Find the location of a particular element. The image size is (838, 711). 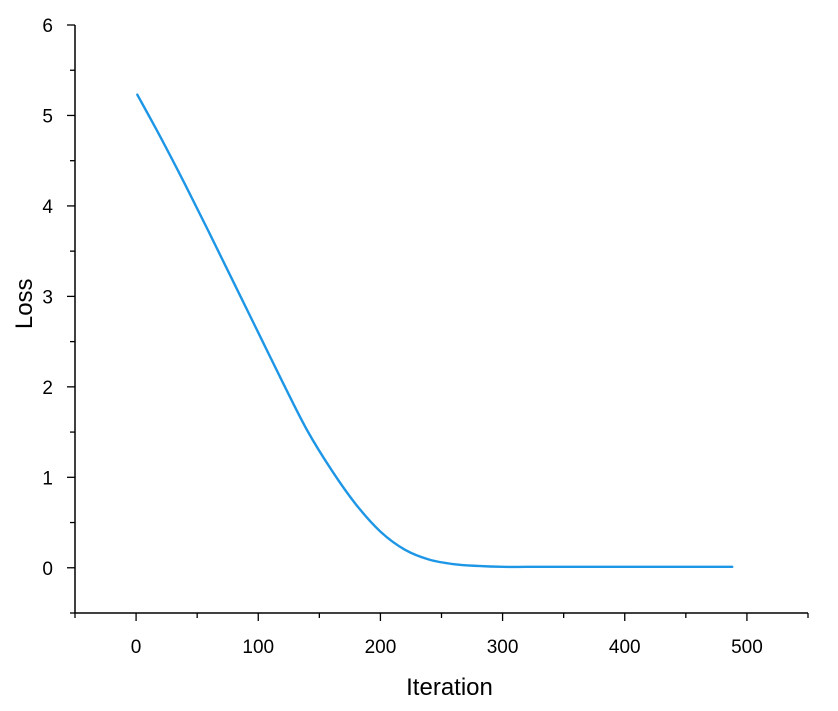

y-tick-label: 0 is located at coordinates (47, 569).